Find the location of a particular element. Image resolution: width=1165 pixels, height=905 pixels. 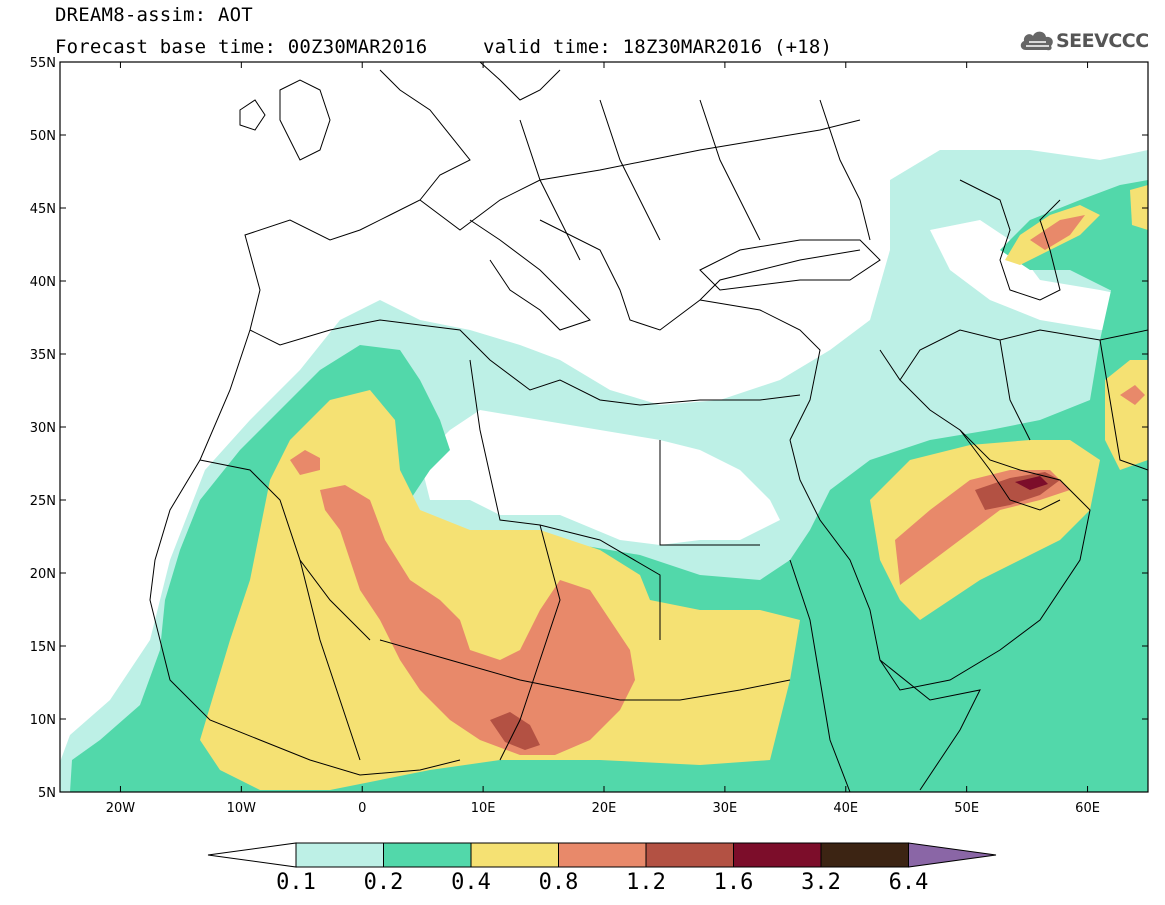

color-bar-label: 1.6 is located at coordinates (733, 882).